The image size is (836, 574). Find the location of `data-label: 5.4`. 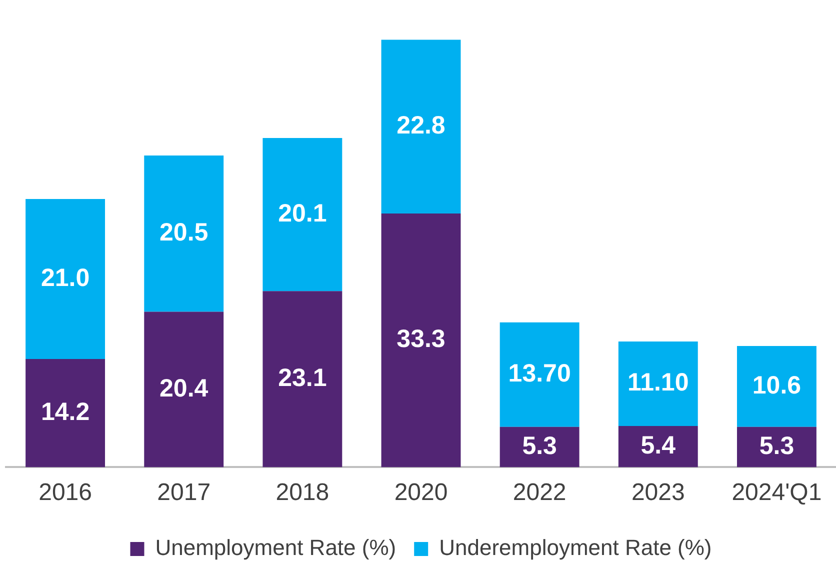

data-label: 5.4 is located at coordinates (658, 446).